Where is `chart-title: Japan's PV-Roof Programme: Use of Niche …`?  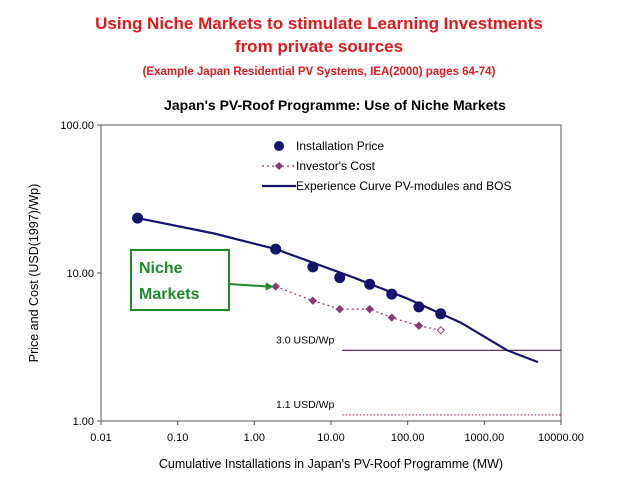
chart-title: Japan's PV-Roof Programme: Use of Niche … is located at coordinates (335, 105).